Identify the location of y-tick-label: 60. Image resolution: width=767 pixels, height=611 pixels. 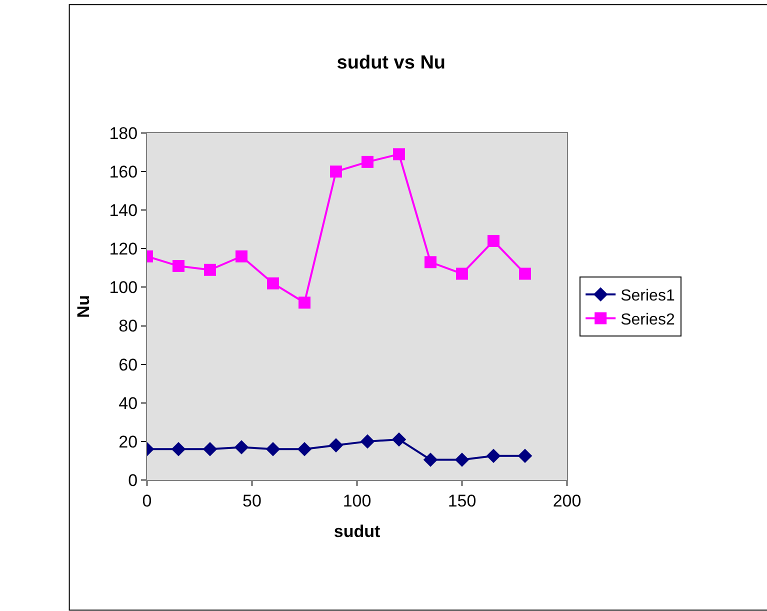
(128, 364).